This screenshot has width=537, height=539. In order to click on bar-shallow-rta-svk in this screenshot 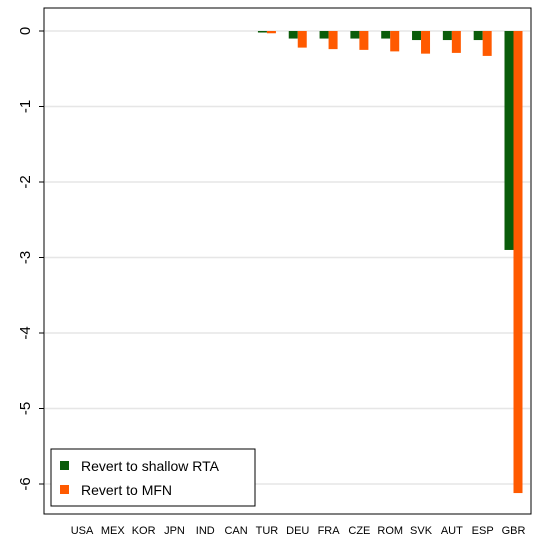, I will do `click(417, 36)`.